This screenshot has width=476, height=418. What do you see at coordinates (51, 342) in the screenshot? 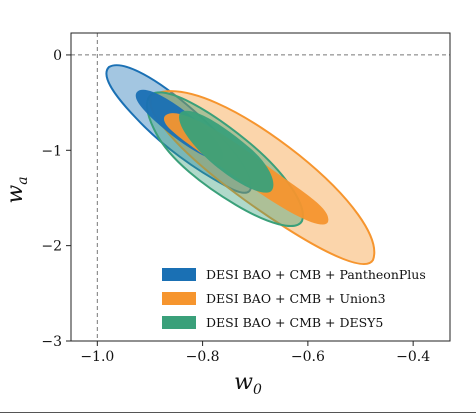
I see `y-tick-label: −3` at bounding box center [51, 342].